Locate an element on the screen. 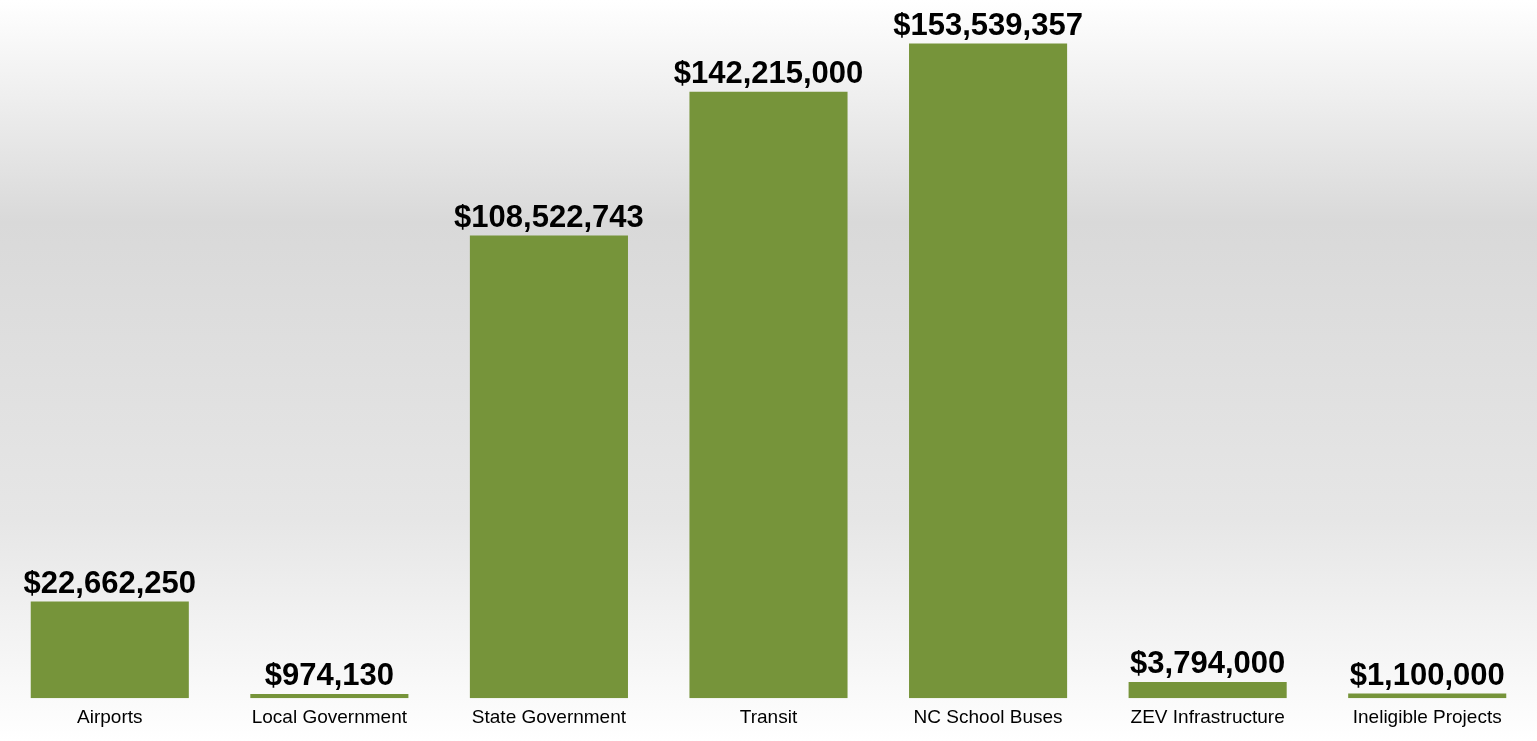 The width and height of the screenshot is (1537, 741). data-label: $108,522,743 is located at coordinates (549, 216).